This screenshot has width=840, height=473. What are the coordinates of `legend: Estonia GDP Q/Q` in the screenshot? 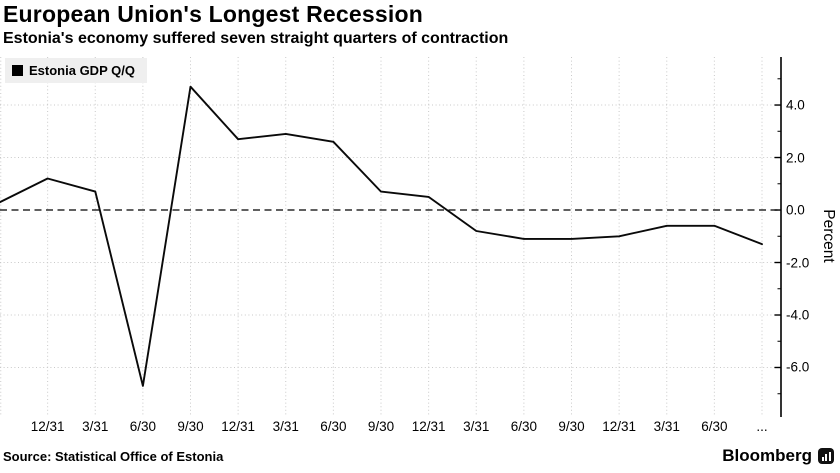 It's located at (76, 70).